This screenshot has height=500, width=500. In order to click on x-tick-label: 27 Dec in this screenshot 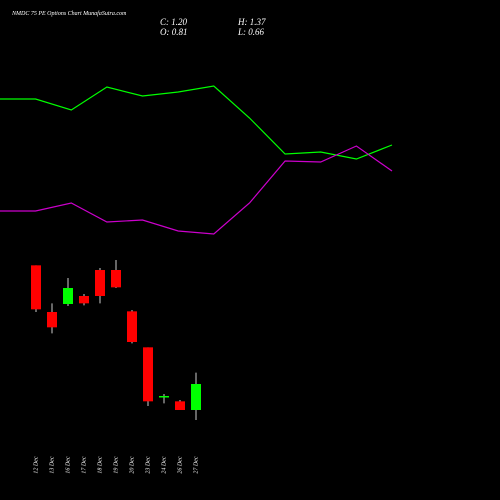, I will do `click(196, 464)`.